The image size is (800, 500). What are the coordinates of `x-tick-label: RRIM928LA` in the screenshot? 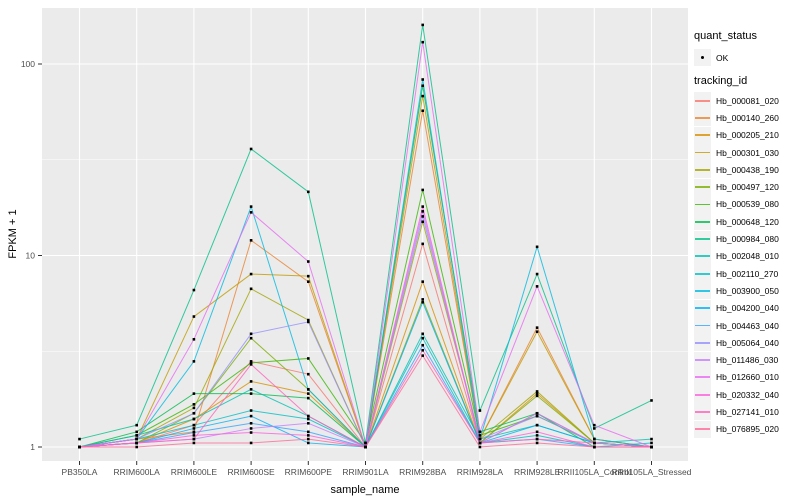 It's located at (480, 472).